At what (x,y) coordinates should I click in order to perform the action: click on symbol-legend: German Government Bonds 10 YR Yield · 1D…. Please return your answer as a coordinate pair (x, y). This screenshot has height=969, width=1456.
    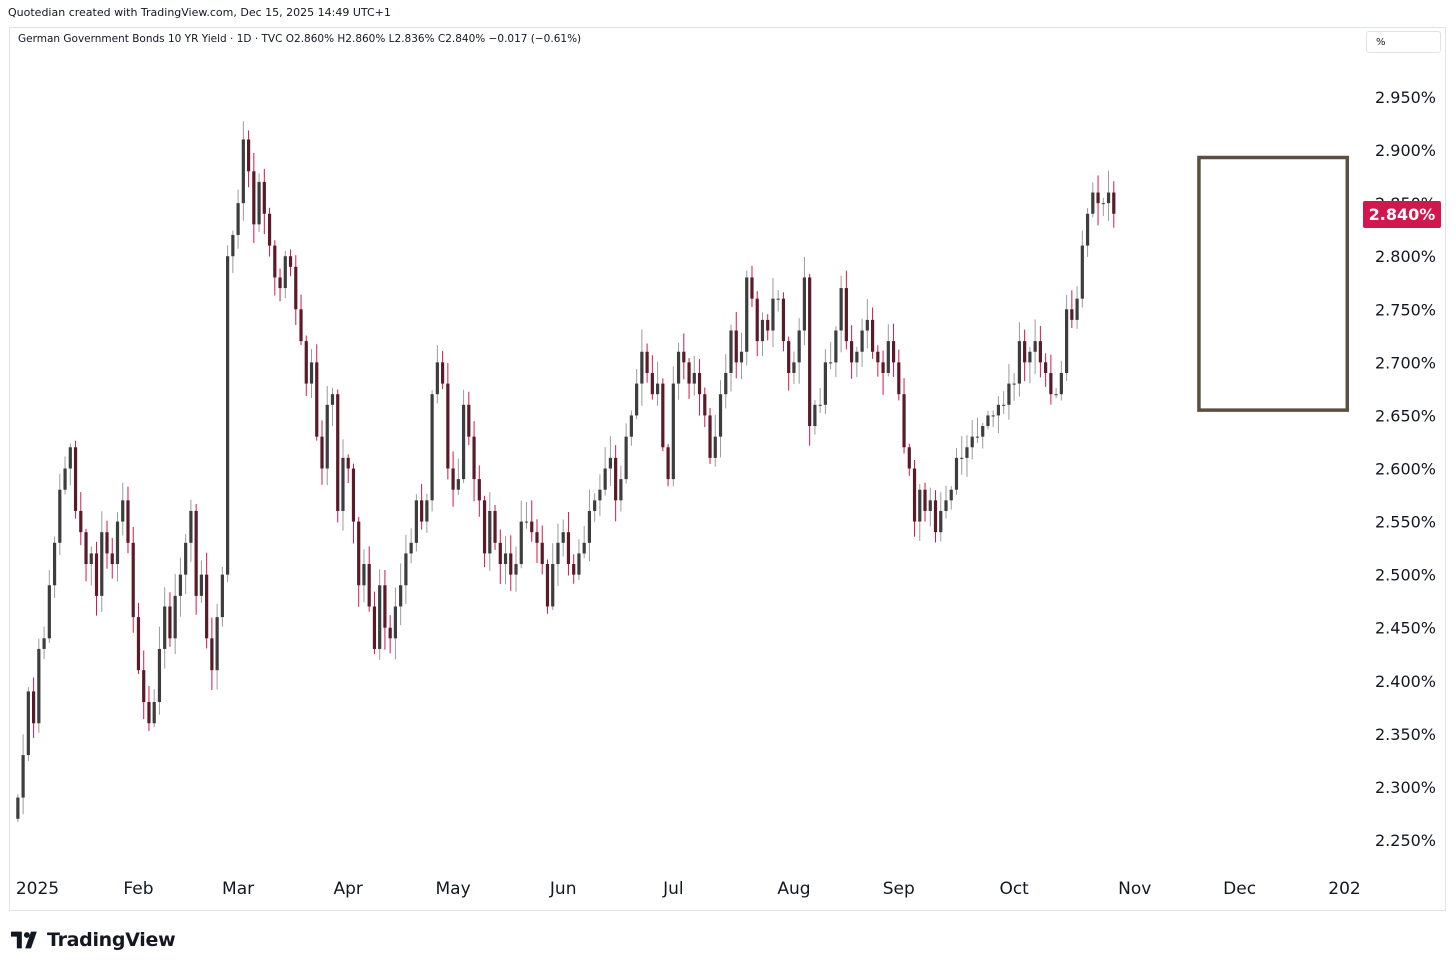
    Looking at the image, I should click on (300, 39).